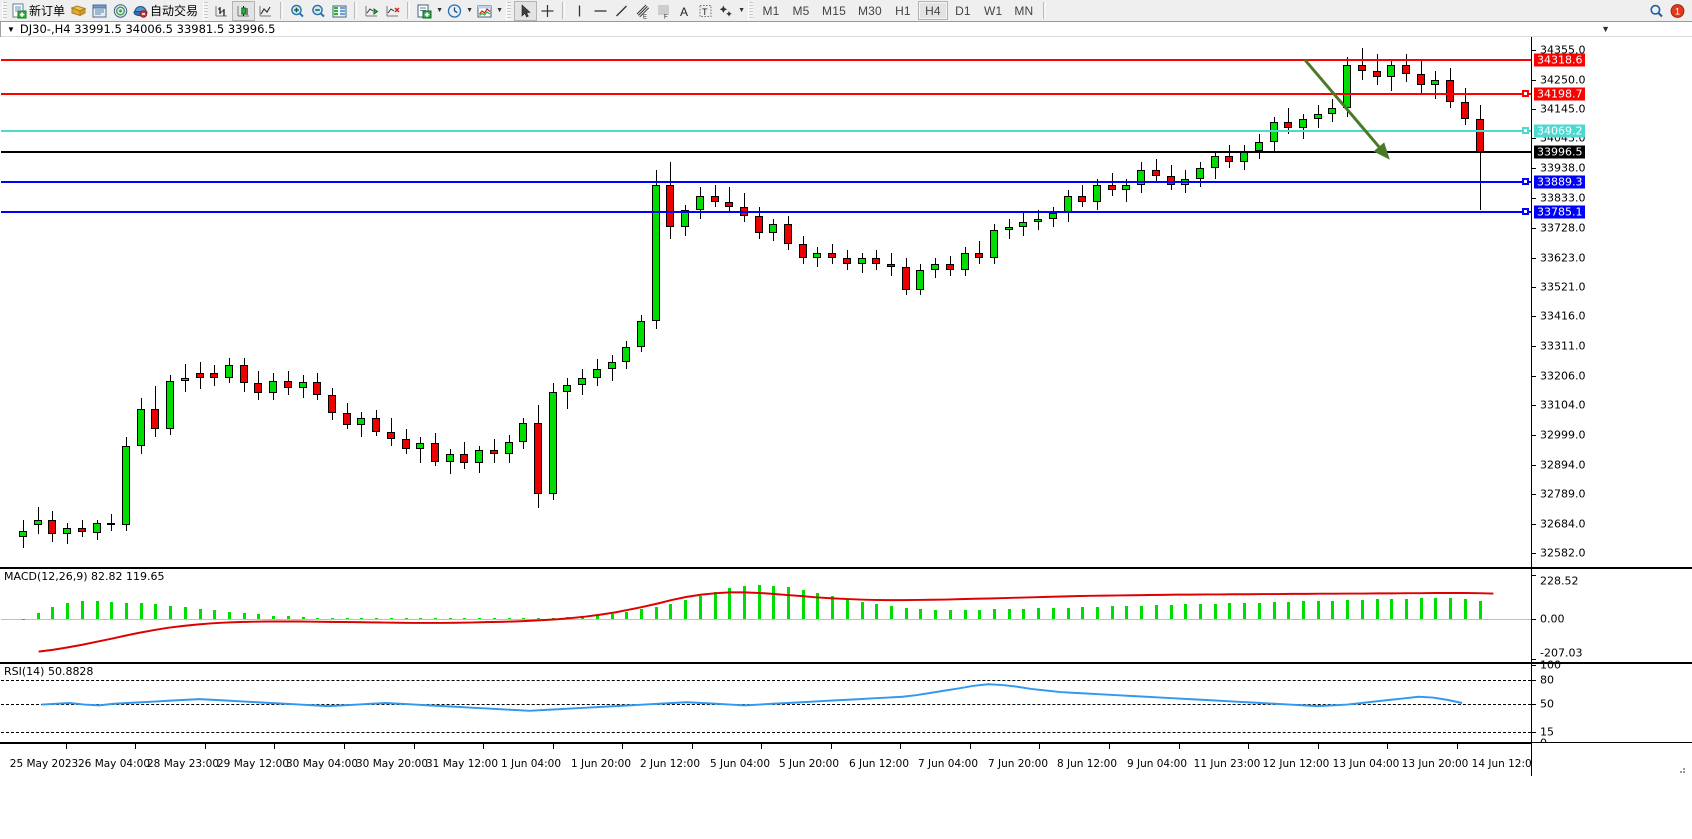  I want to click on price-level-line-support-upper, so click(766, 182).